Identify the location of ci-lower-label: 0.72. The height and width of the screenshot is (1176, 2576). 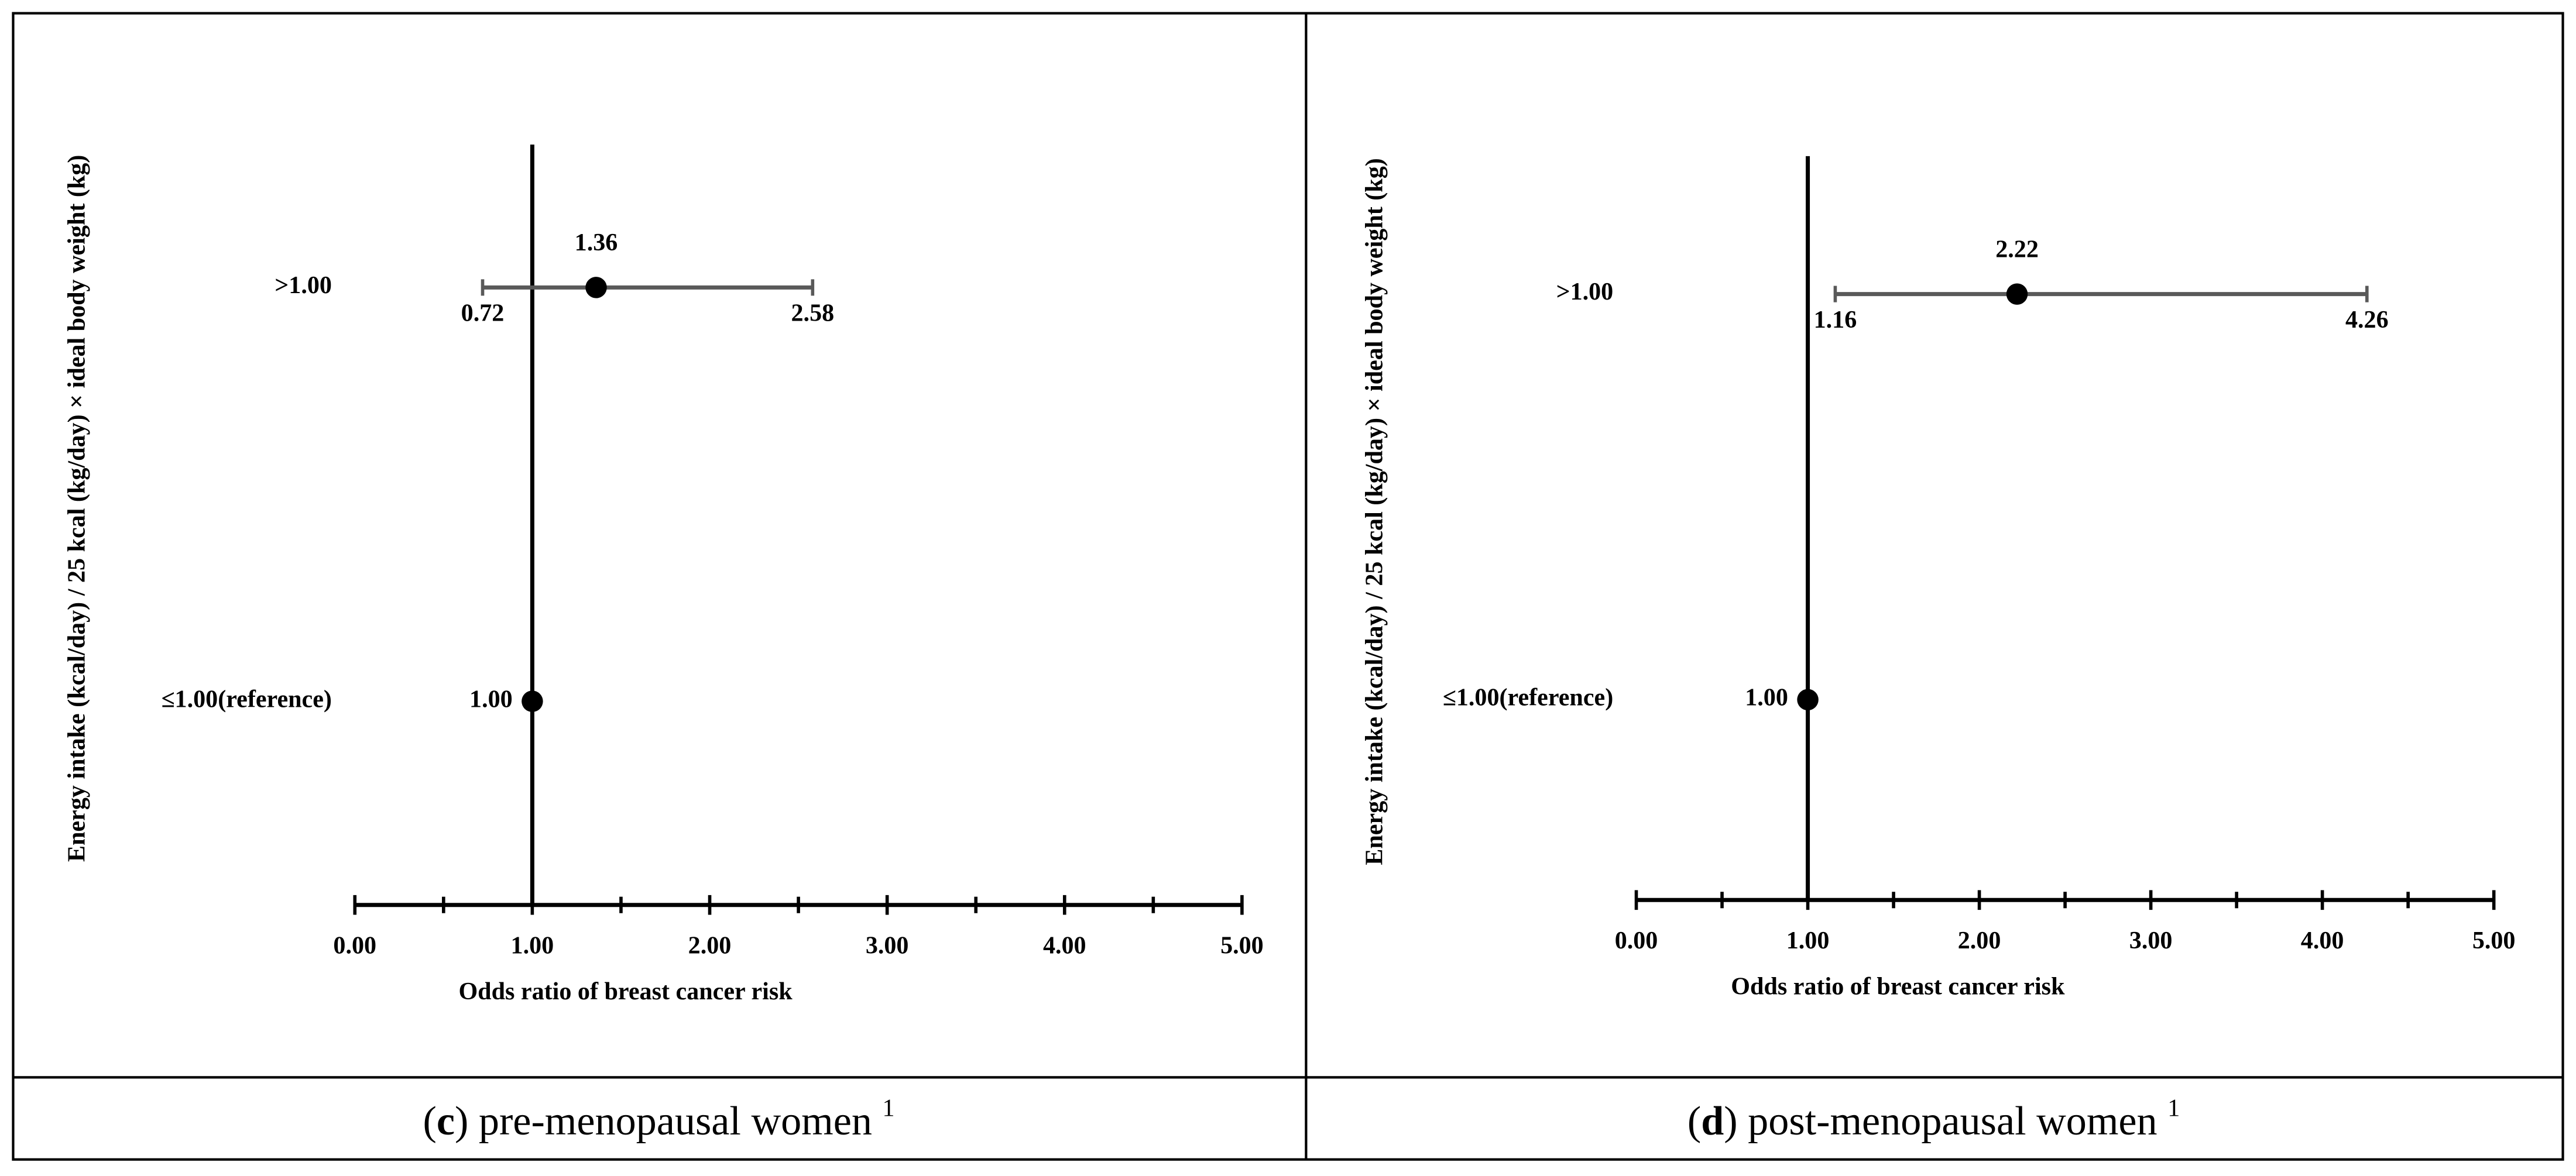
(483, 313).